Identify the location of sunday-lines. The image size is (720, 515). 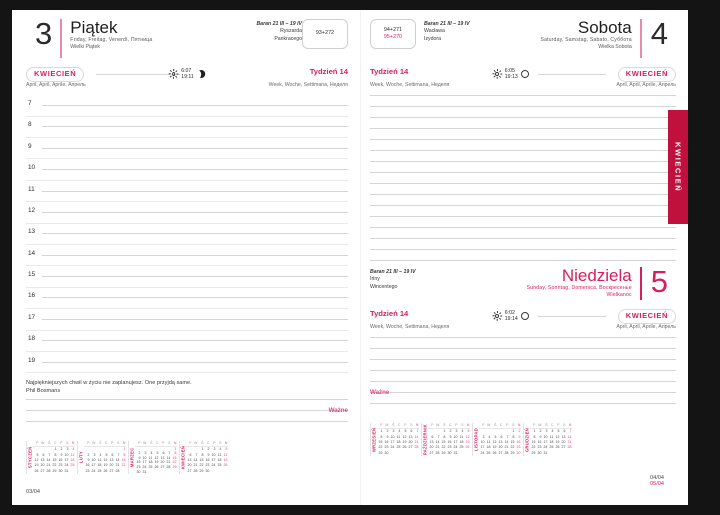
(523, 372).